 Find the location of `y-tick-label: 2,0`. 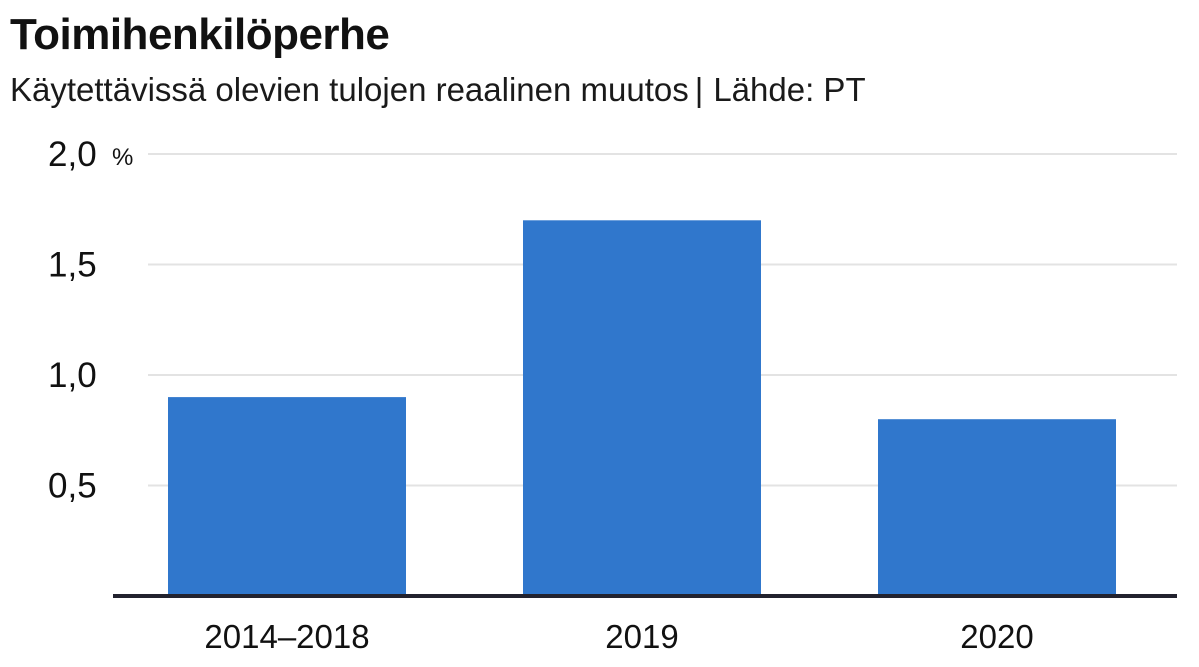

y-tick-label: 2,0 is located at coordinates (72, 154).